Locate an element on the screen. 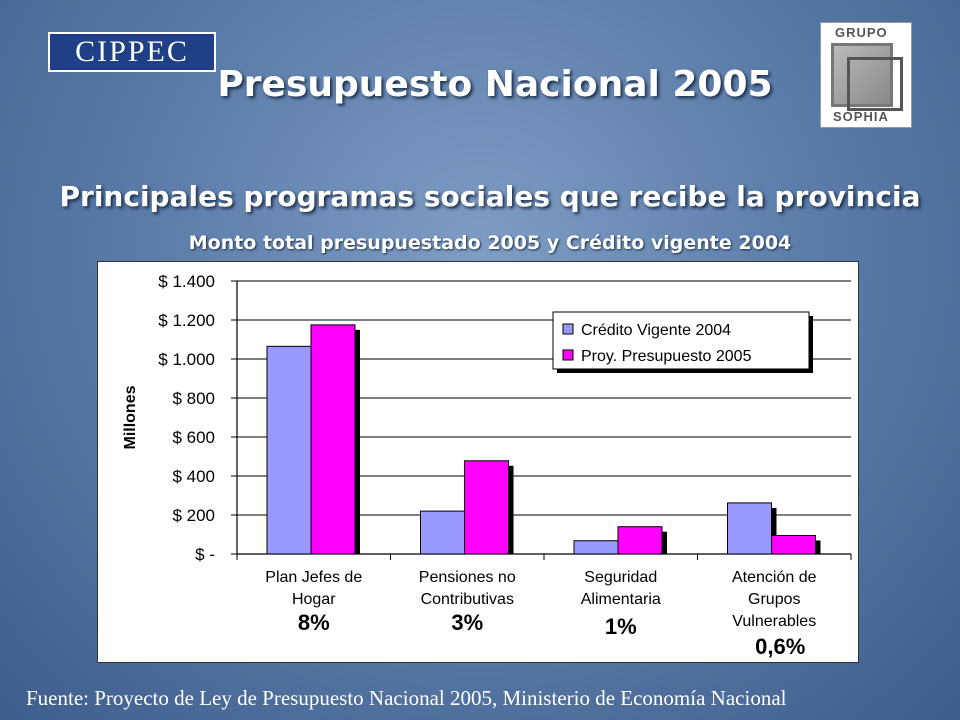 The width and height of the screenshot is (960, 720). y-tick-label: $ 200 is located at coordinates (193, 515).